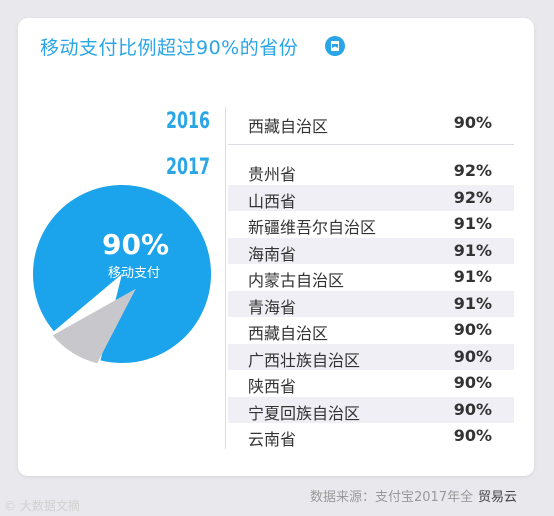 Image resolution: width=554 pixels, height=516 pixels. I want to click on table-row: 贵州省 92%, so click(371, 171).